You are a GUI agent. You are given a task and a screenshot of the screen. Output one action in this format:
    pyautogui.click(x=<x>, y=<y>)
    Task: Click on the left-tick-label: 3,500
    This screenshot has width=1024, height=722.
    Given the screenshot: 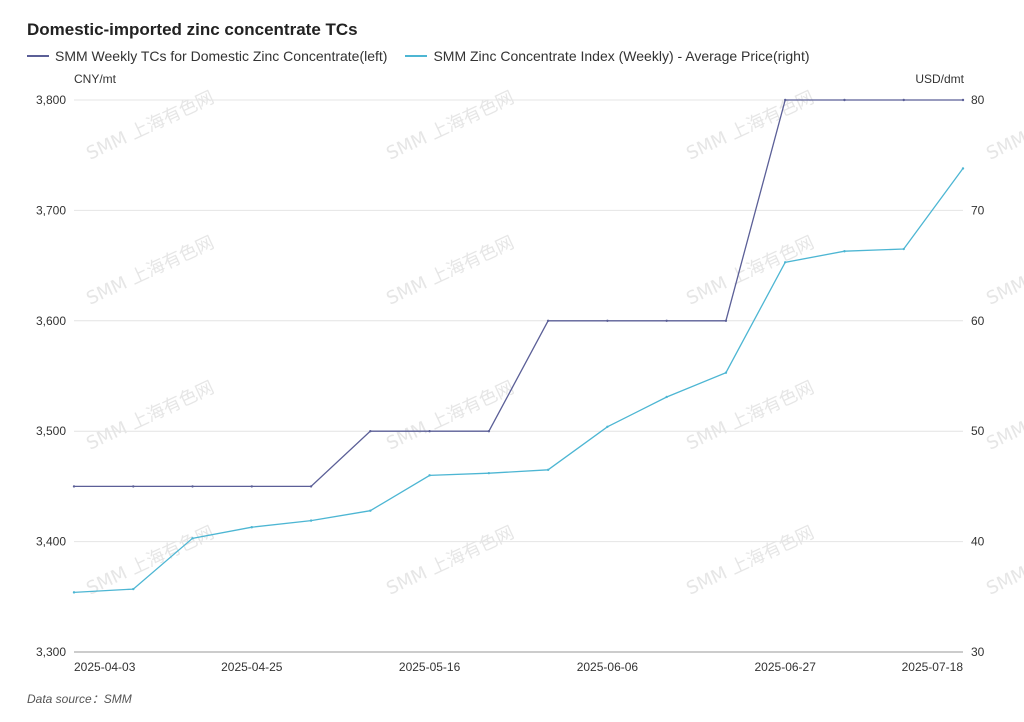 What is the action you would take?
    pyautogui.click(x=51, y=431)
    